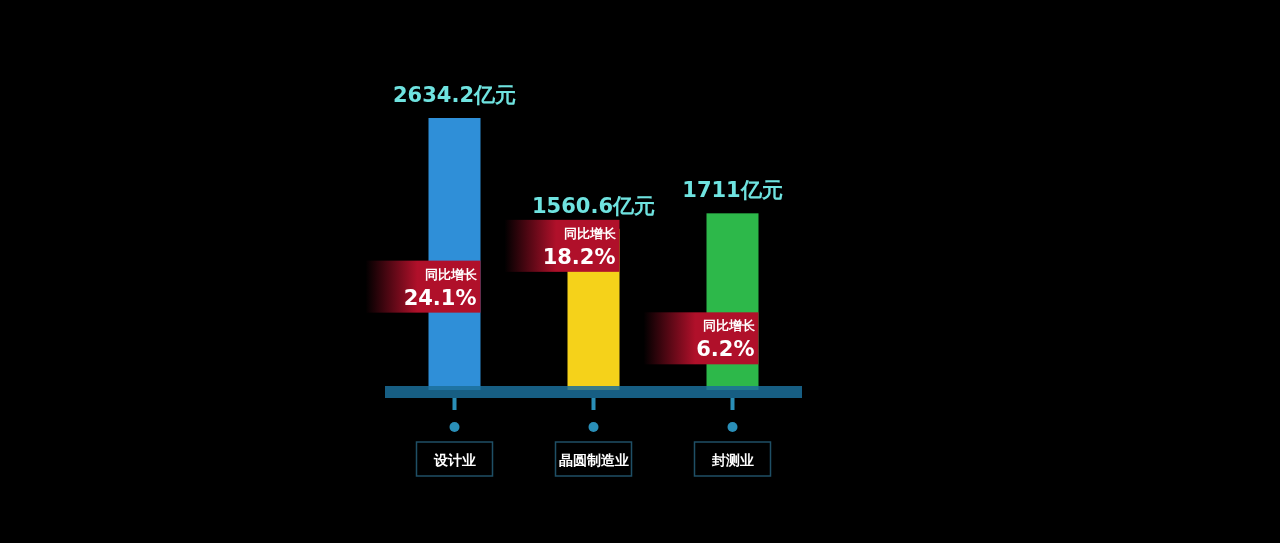  What do you see at coordinates (454, 460) in the screenshot?
I see `x-tick-label: 设计业` at bounding box center [454, 460].